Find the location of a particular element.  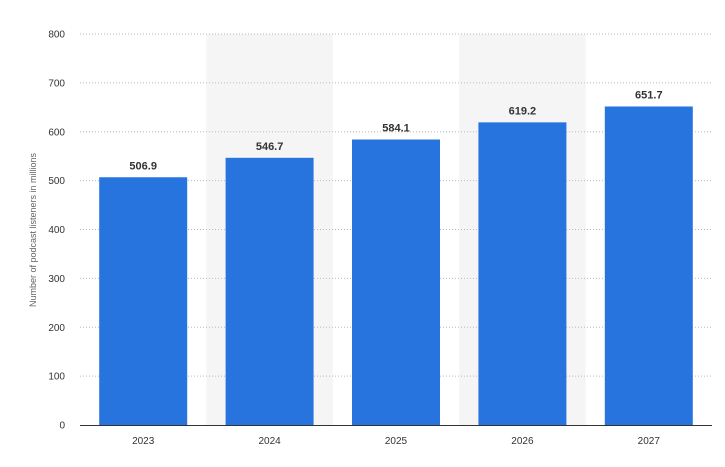

x-tick-label-2024: 2024 is located at coordinates (269, 441).